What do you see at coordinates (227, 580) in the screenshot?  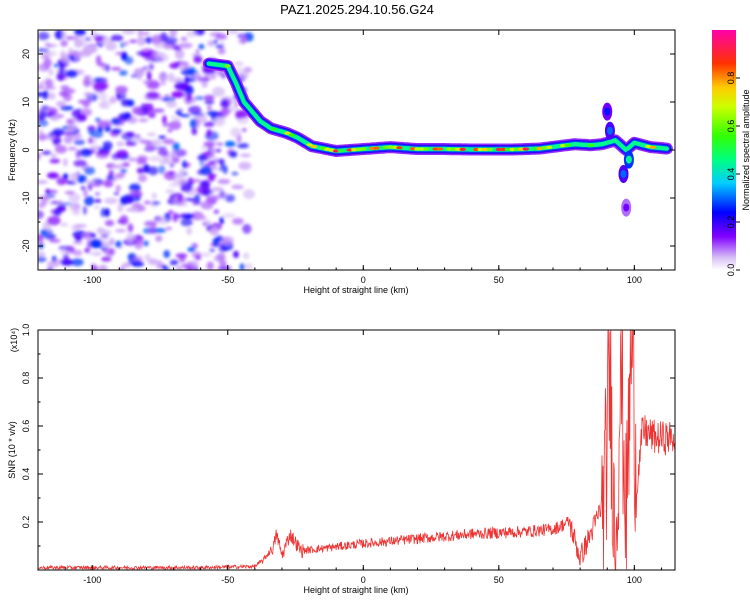 I see `x-tick-label: -50` at bounding box center [227, 580].